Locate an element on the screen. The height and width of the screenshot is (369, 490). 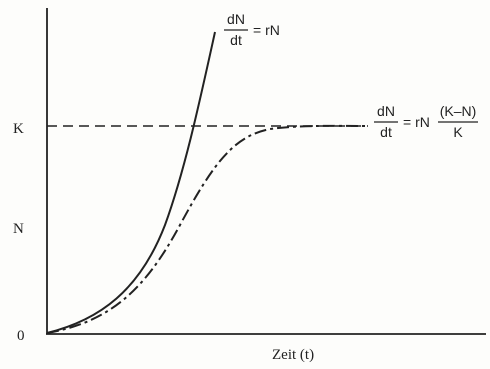
exp-rhs: = rN is located at coordinates (266, 30).